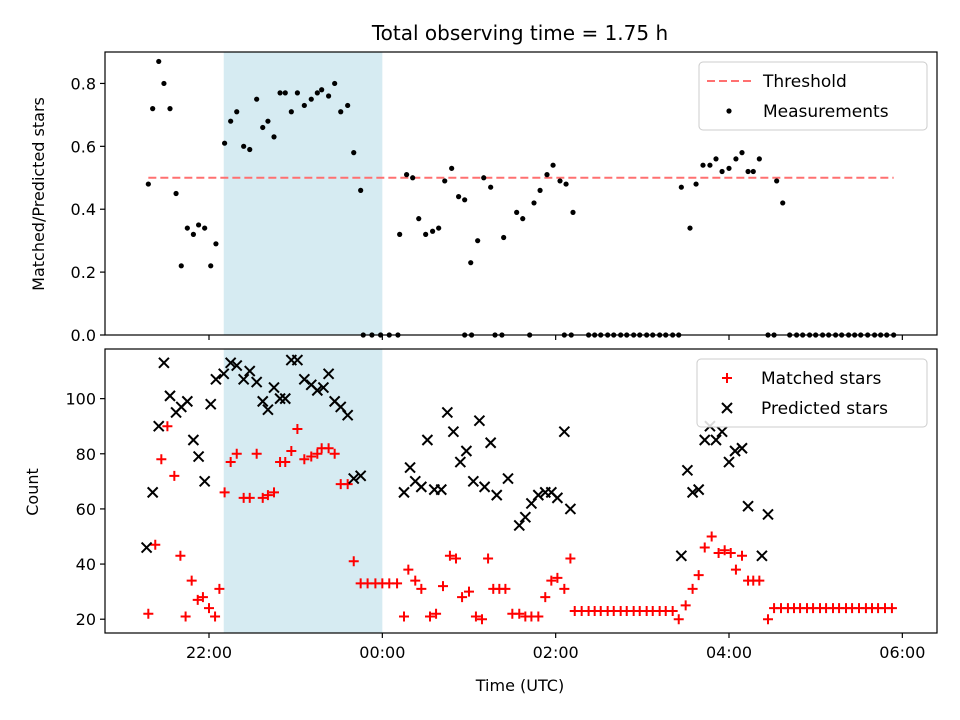  I want to click on top-y-tick-label: 0.6, so click(83, 146).